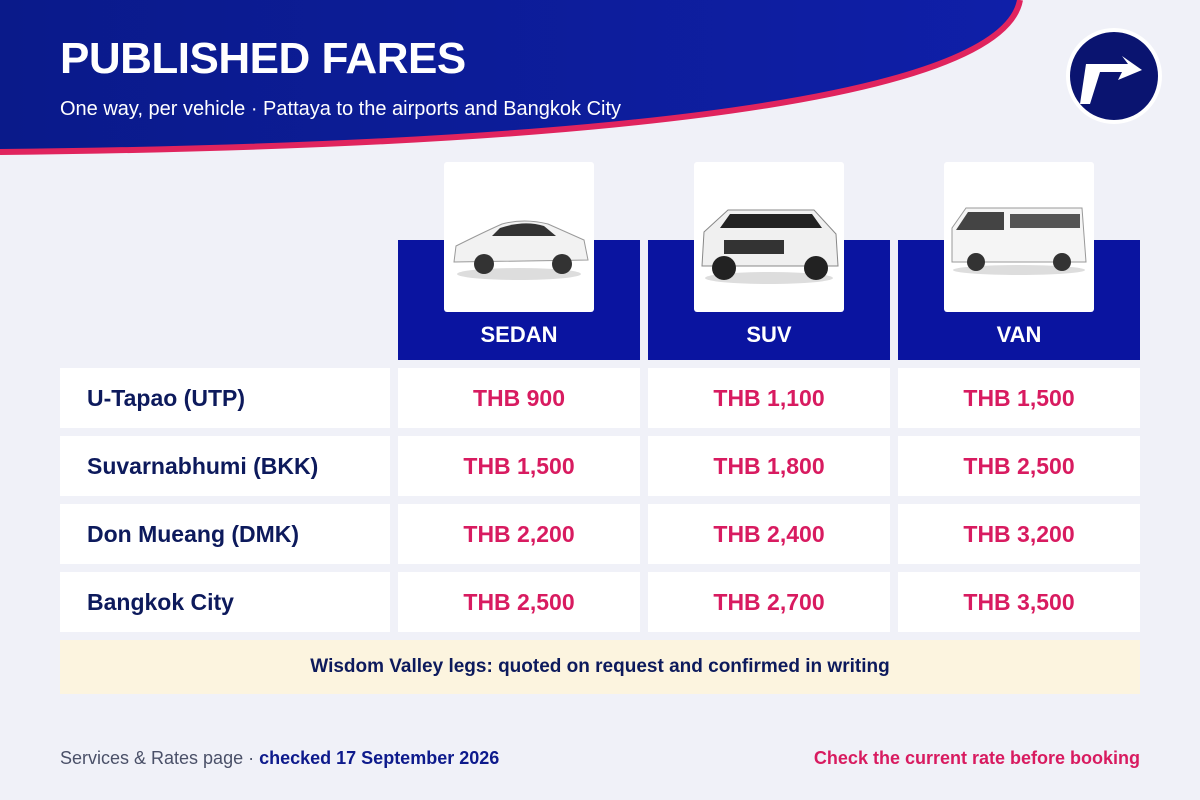 The height and width of the screenshot is (800, 1200). I want to click on column-label: VAN, so click(1019, 334).